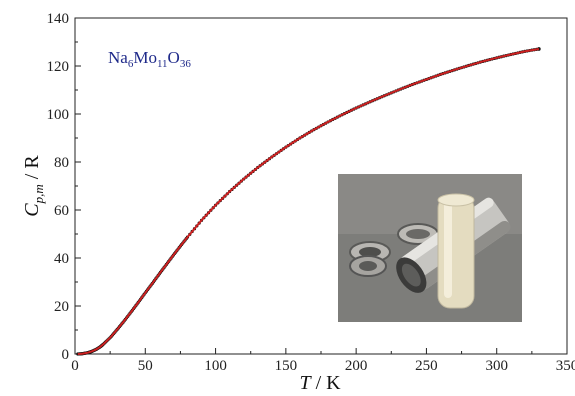  What do you see at coordinates (32, 210) in the screenshot?
I see `y-axis-symbol: C` at bounding box center [32, 210].